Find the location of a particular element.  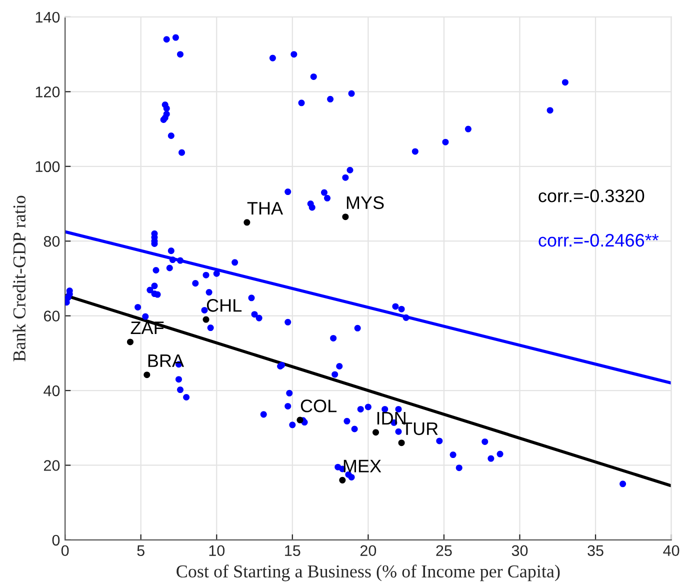

y-tick-label: 100 is located at coordinates (48, 166).